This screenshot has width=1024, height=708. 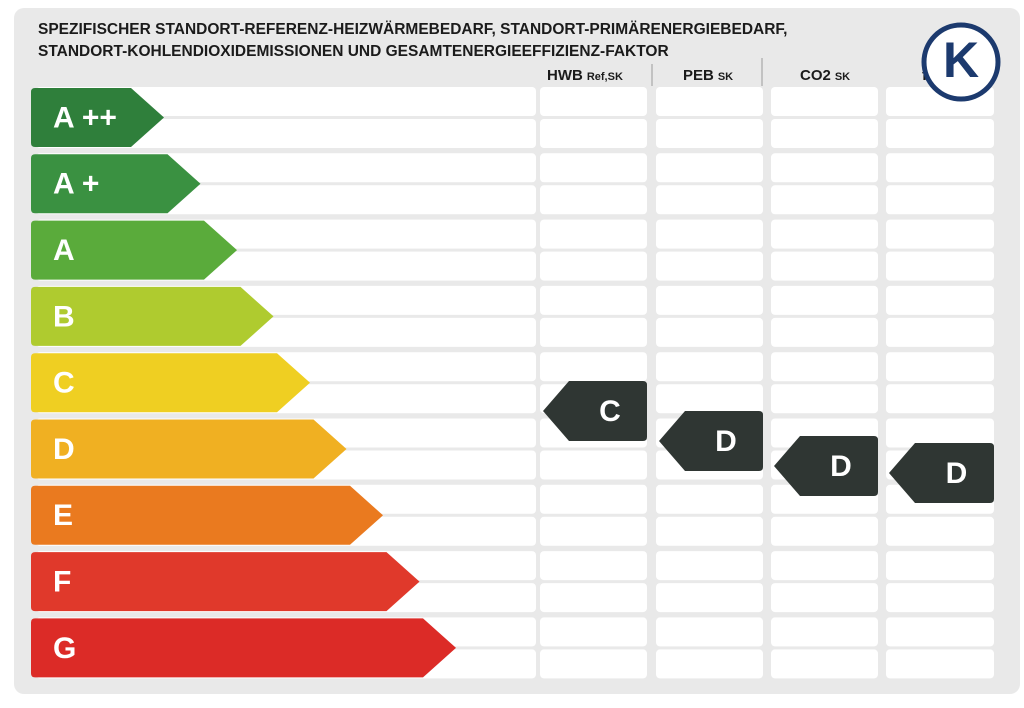 I want to click on rating-label: C, so click(x=610, y=411).